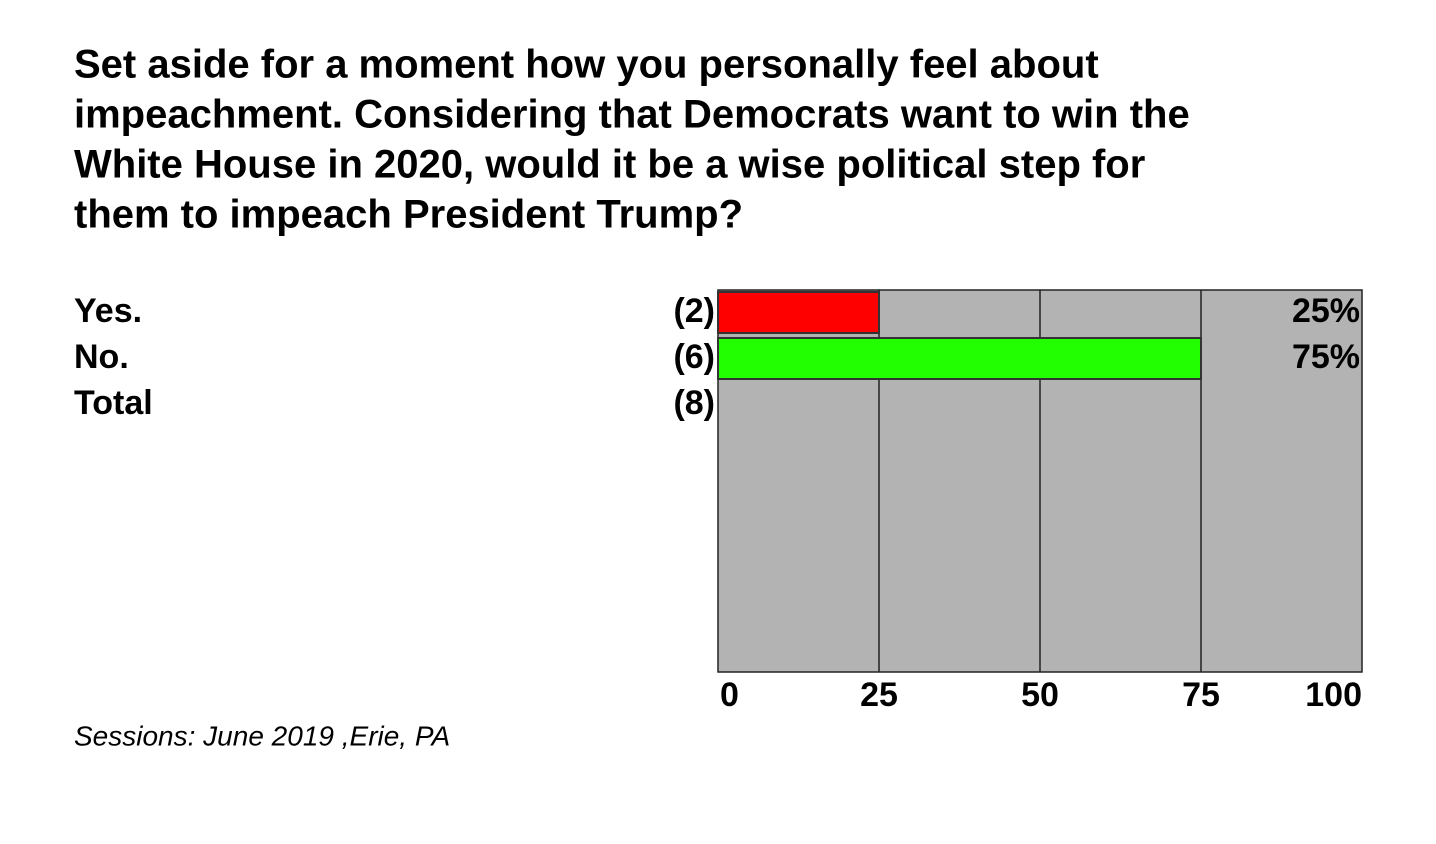 The width and height of the screenshot is (1436, 844). What do you see at coordinates (1326, 357) in the screenshot?
I see `value-label: 75%` at bounding box center [1326, 357].